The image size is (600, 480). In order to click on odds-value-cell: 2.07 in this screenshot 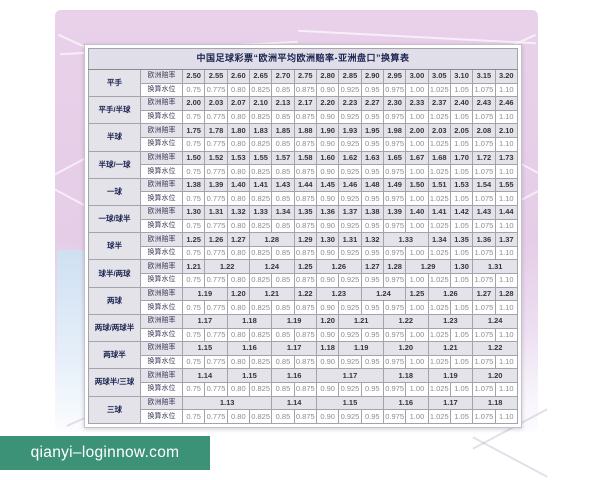, I will do `click(238, 103)`.